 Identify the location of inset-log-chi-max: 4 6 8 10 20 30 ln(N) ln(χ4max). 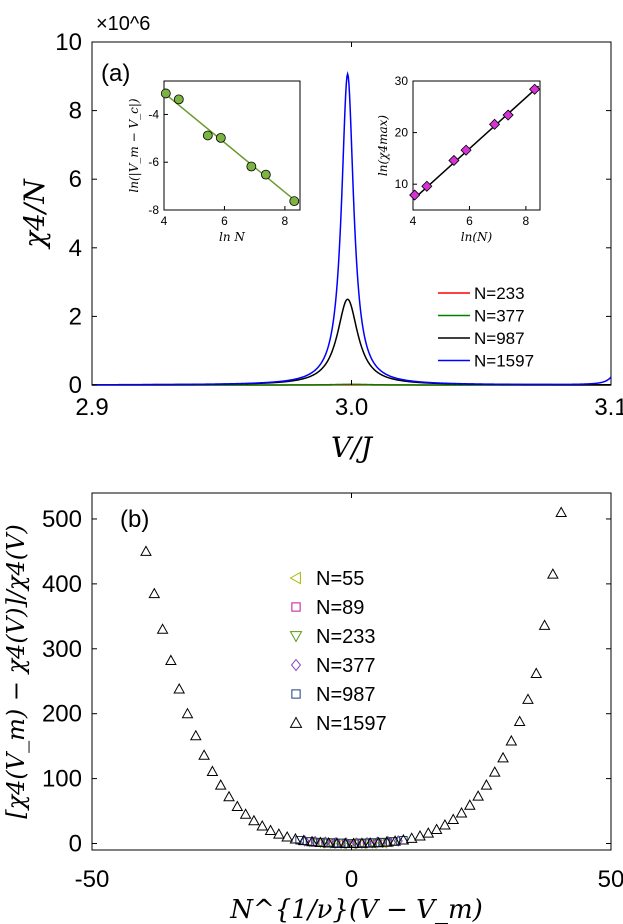
(458, 159).